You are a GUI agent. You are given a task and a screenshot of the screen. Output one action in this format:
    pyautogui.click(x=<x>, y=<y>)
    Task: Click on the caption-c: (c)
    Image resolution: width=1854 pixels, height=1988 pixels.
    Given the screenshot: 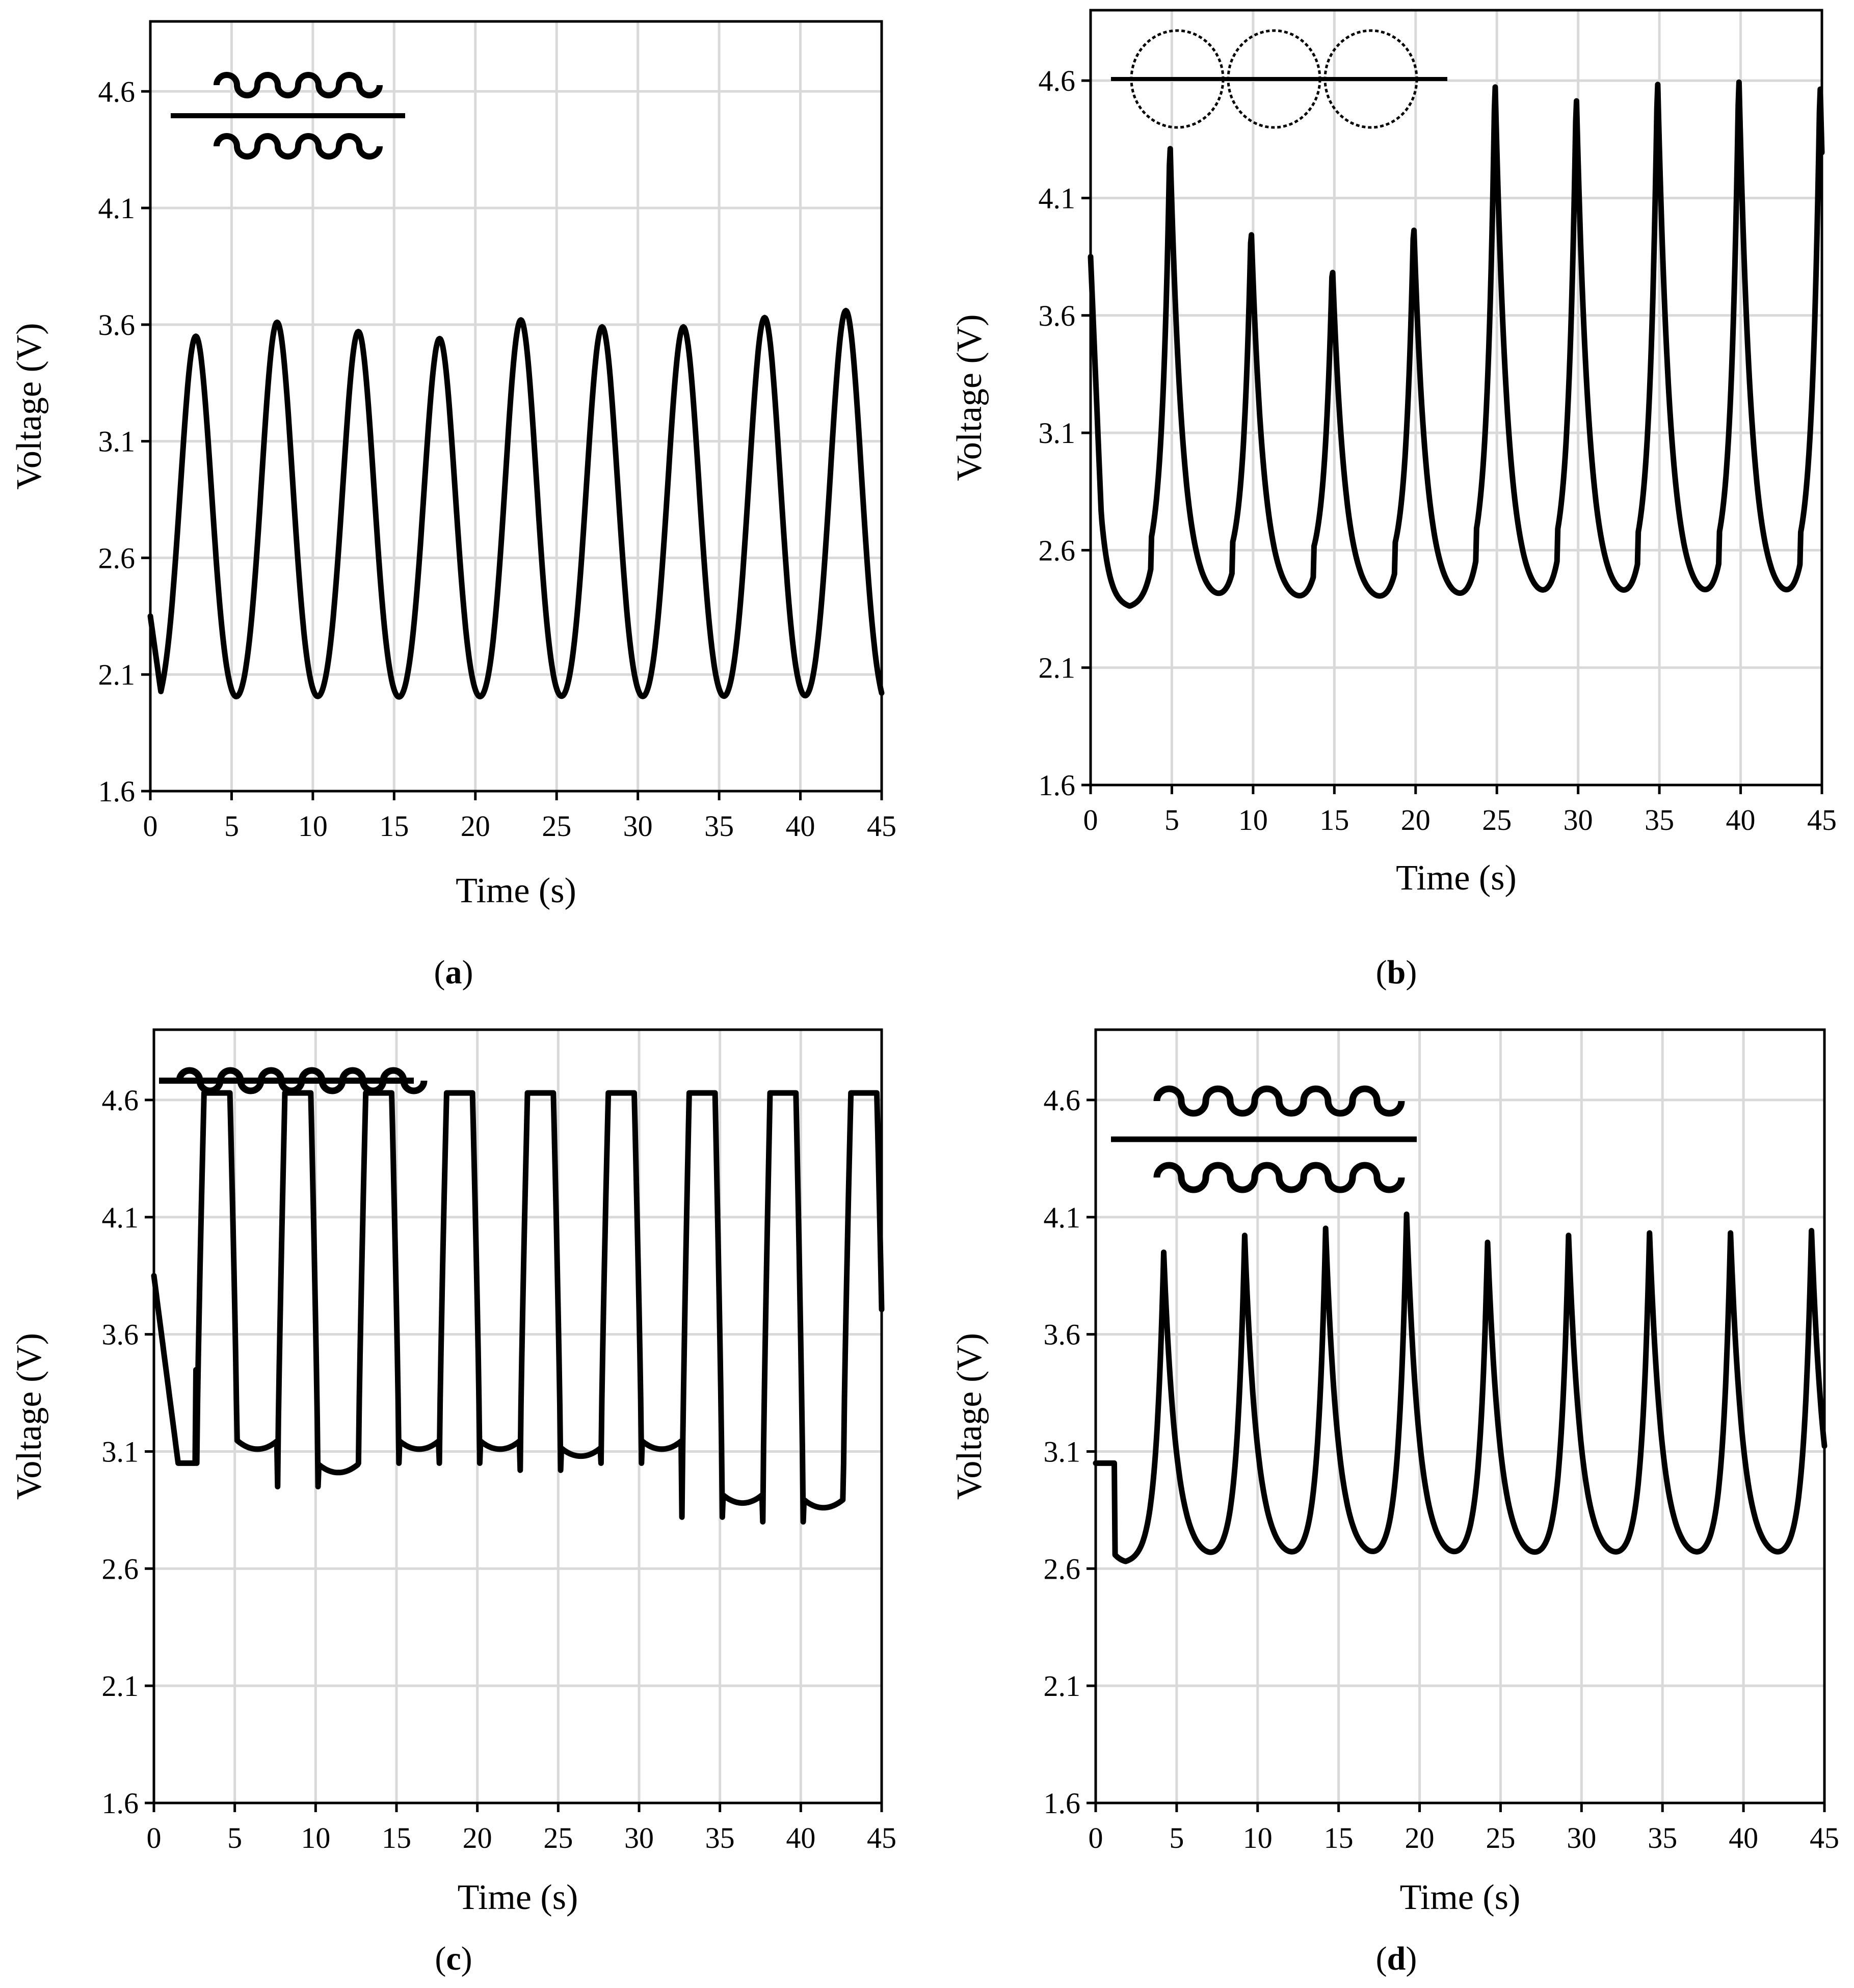 What is the action you would take?
    pyautogui.click(x=453, y=1959)
    